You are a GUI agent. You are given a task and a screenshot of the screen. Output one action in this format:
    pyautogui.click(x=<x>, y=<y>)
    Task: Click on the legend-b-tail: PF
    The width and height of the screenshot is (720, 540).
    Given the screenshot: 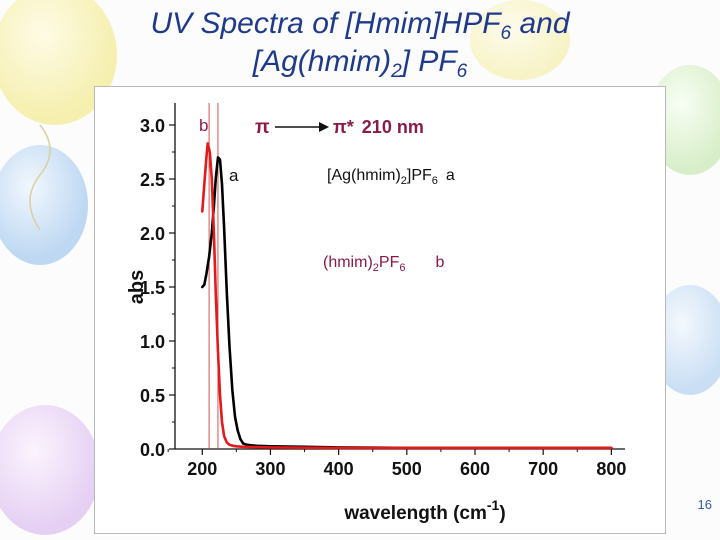 What is the action you would take?
    pyautogui.click(x=389, y=262)
    